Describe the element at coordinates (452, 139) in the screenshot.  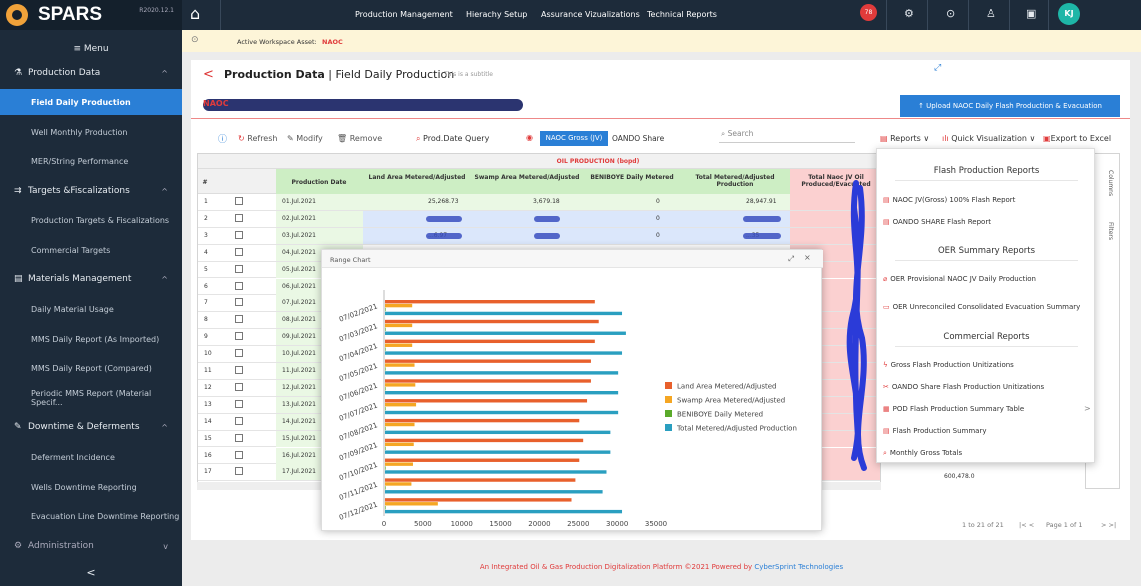
I see `prod-date-query-button: ⌕ Prod.Date Query` at that location.